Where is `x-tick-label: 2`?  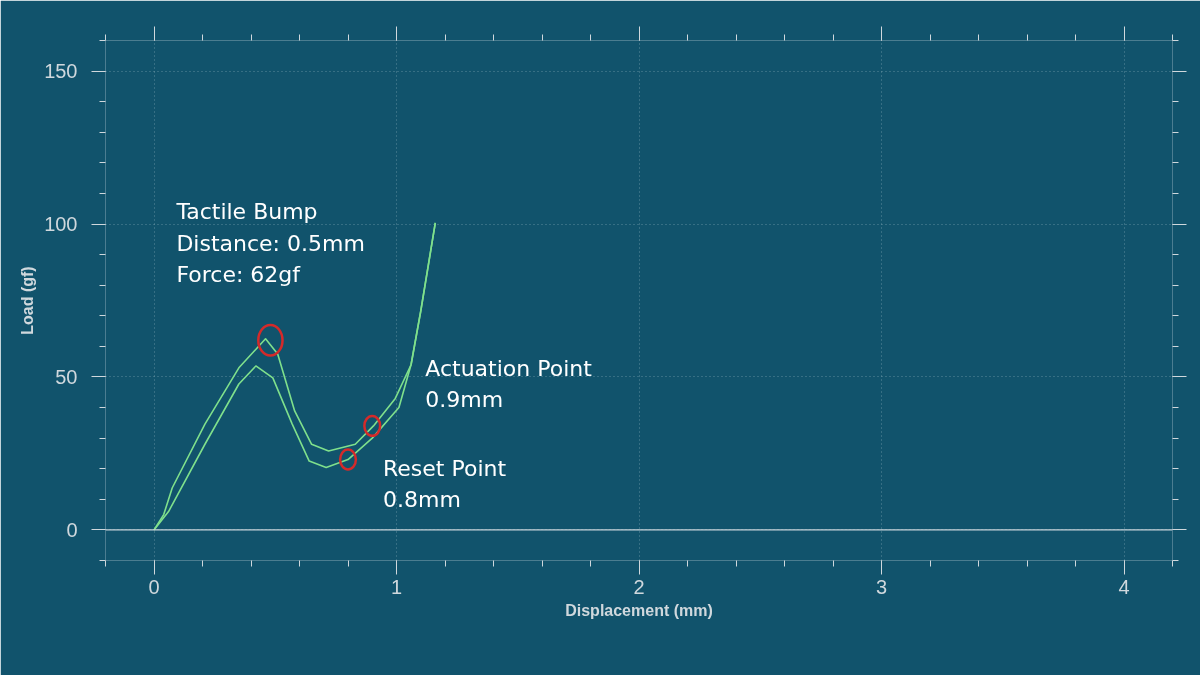 x-tick-label: 2 is located at coordinates (639, 586).